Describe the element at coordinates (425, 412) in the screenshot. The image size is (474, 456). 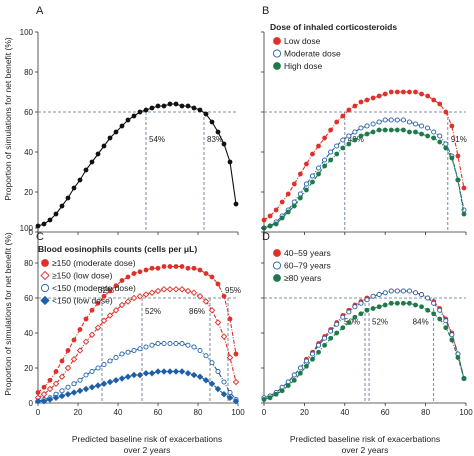
I see `x-tick-label: 80` at that location.